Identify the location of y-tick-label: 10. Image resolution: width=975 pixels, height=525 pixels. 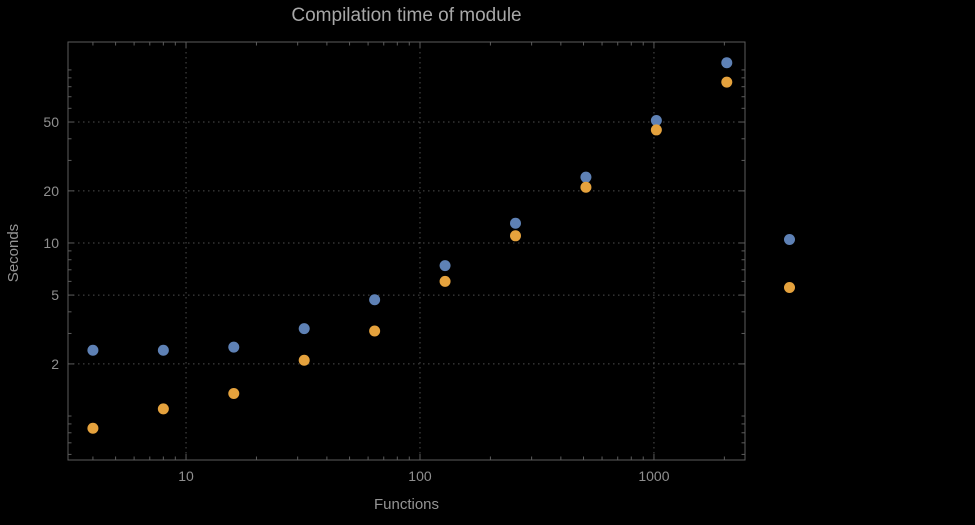
(51, 243).